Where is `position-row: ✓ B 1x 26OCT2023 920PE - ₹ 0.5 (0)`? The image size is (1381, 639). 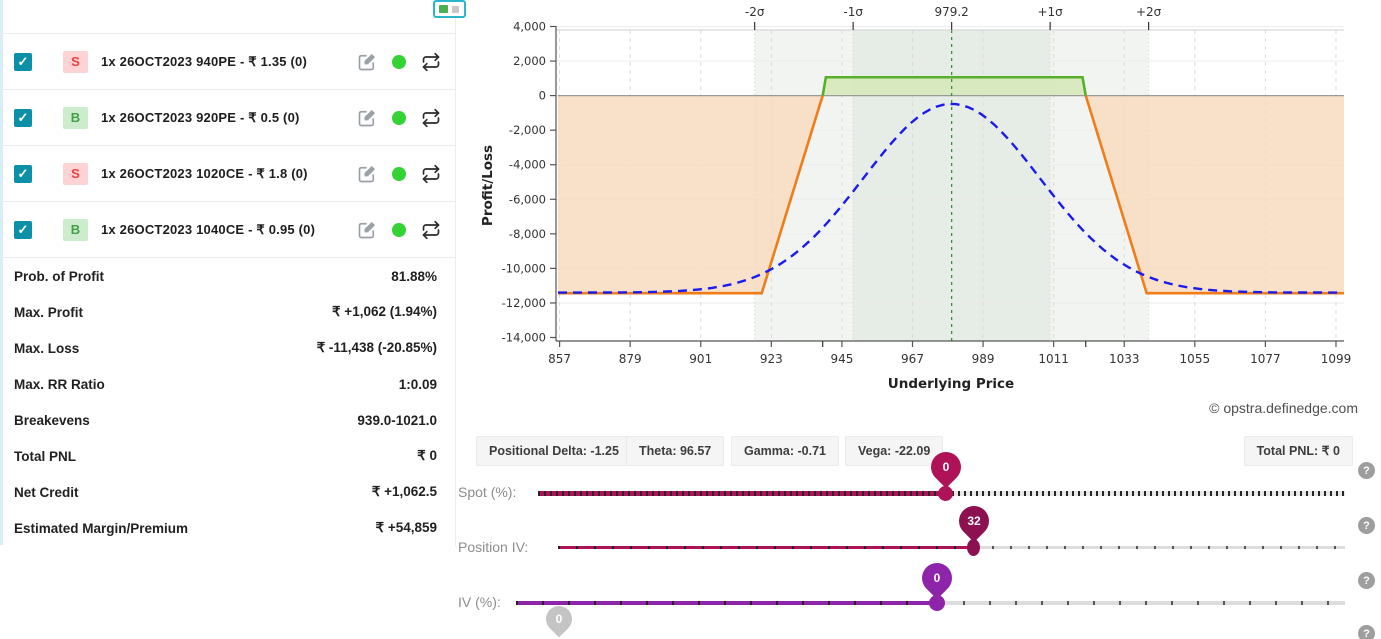 position-row: ✓ B 1x 26OCT2023 920PE - ₹ 0.5 (0) is located at coordinates (227, 118).